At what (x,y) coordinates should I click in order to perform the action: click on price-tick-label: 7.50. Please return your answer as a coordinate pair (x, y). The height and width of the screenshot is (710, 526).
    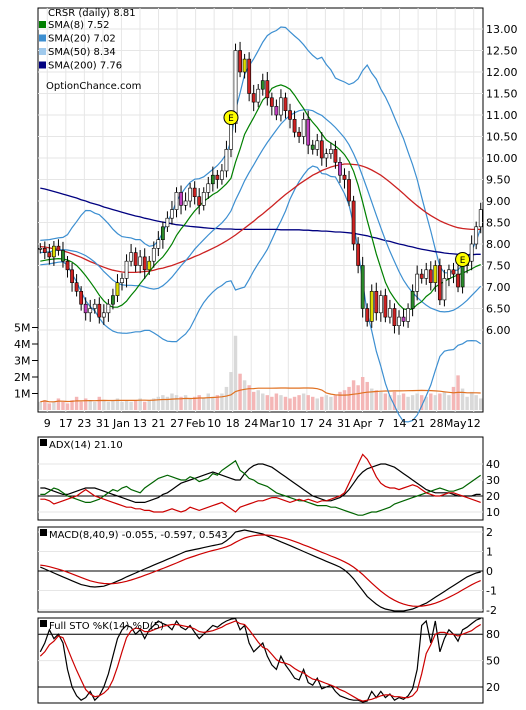
    Looking at the image, I should click on (498, 266).